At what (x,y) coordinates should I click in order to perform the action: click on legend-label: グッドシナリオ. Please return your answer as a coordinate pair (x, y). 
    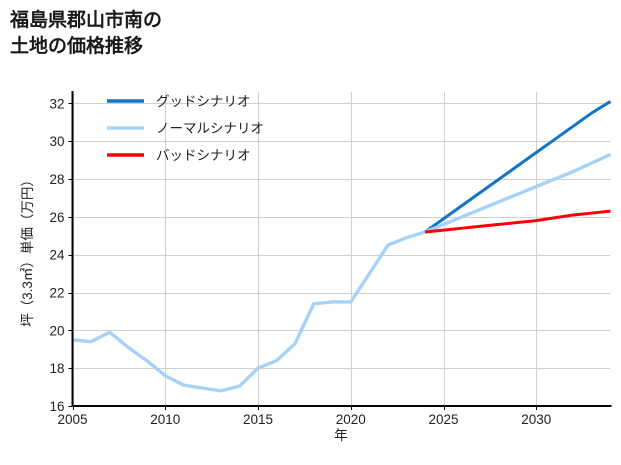
    Looking at the image, I should click on (203, 101).